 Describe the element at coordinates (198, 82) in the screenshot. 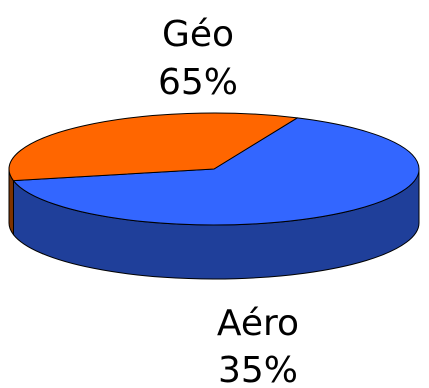

I see `slice-value-geo: 65%` at that location.